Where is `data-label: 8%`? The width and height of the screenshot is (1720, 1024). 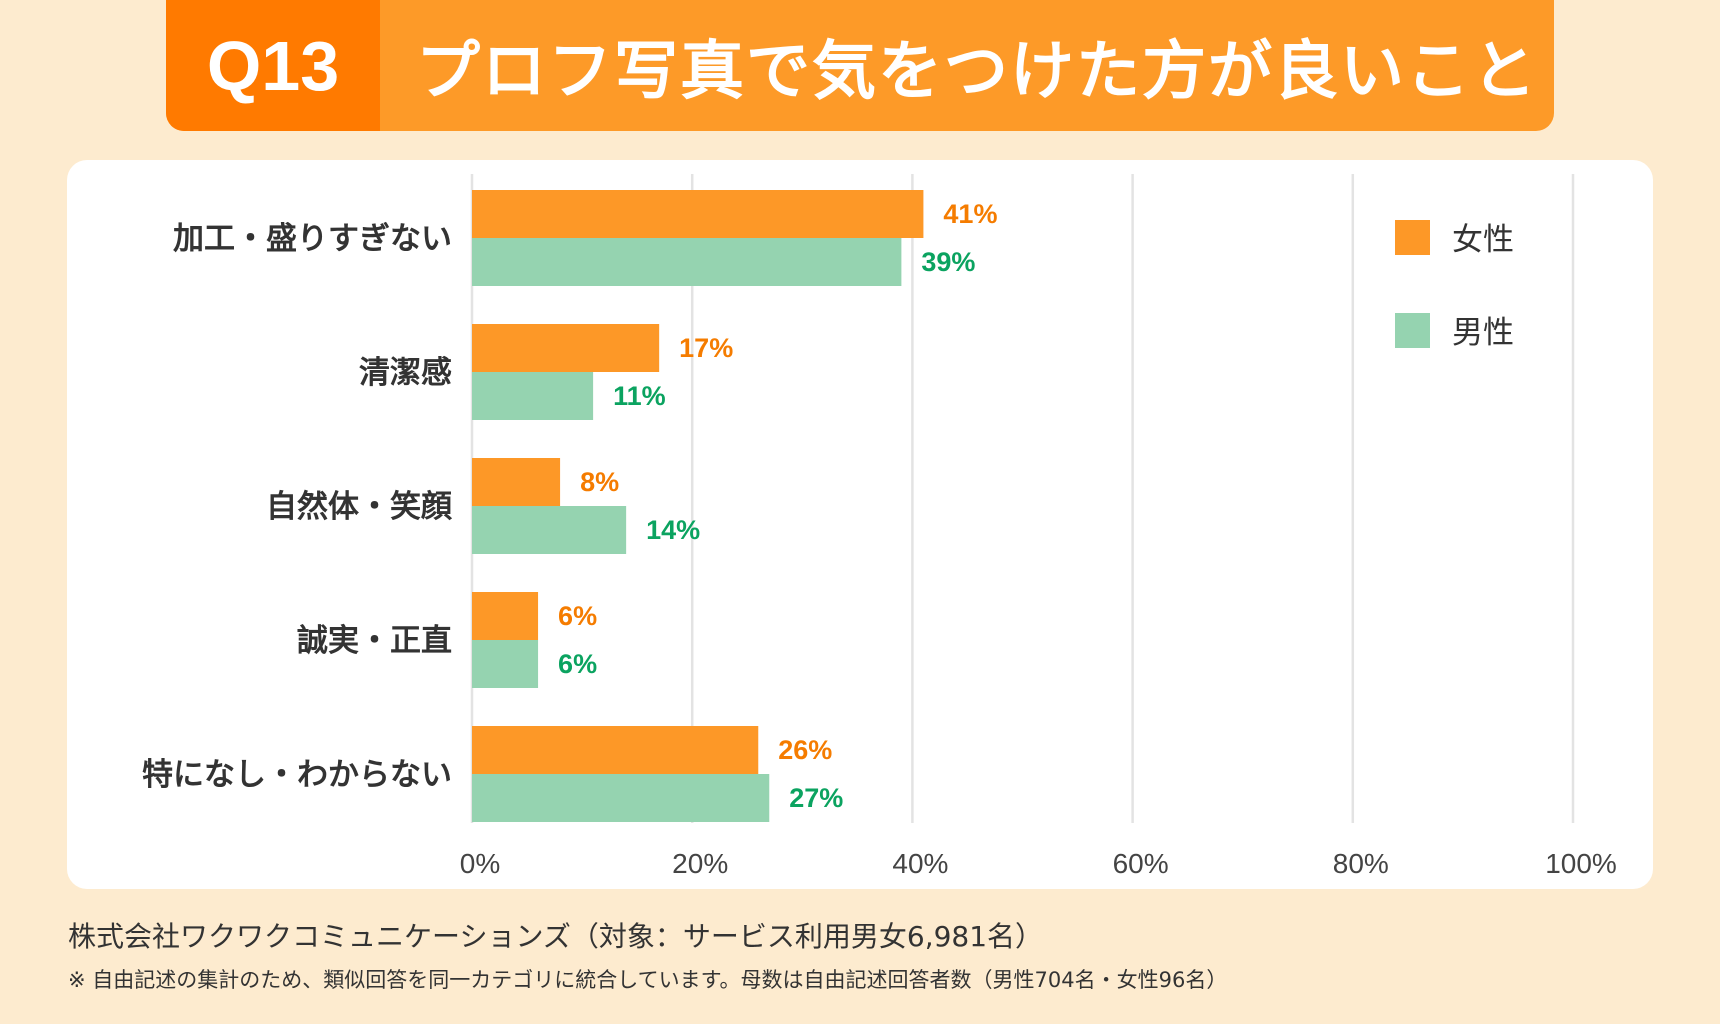
data-label: 8% is located at coordinates (599, 482).